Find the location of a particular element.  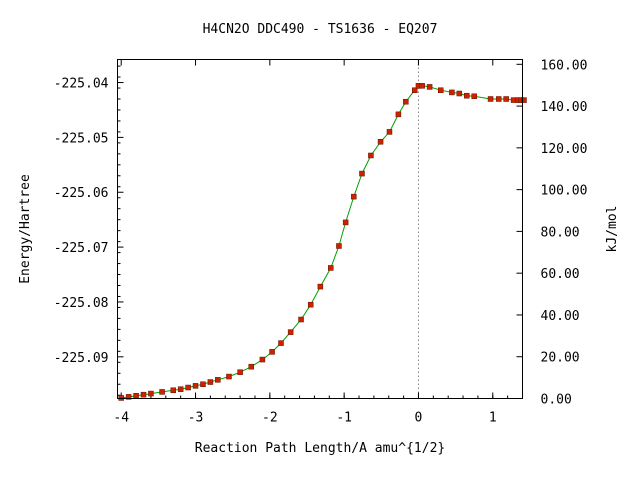

y2-tick-label: 20.00 is located at coordinates (560, 358).